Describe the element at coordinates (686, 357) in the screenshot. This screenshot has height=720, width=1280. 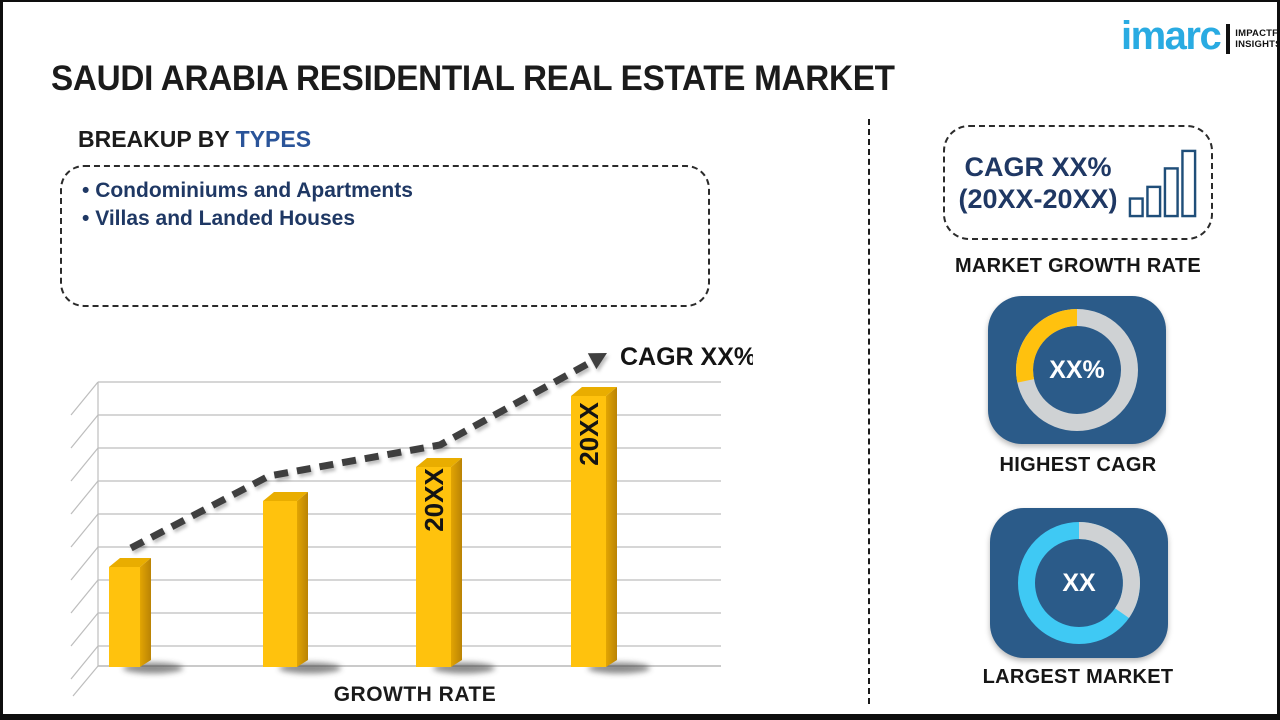
I see `cagr-annotation: CAGR XX%` at that location.